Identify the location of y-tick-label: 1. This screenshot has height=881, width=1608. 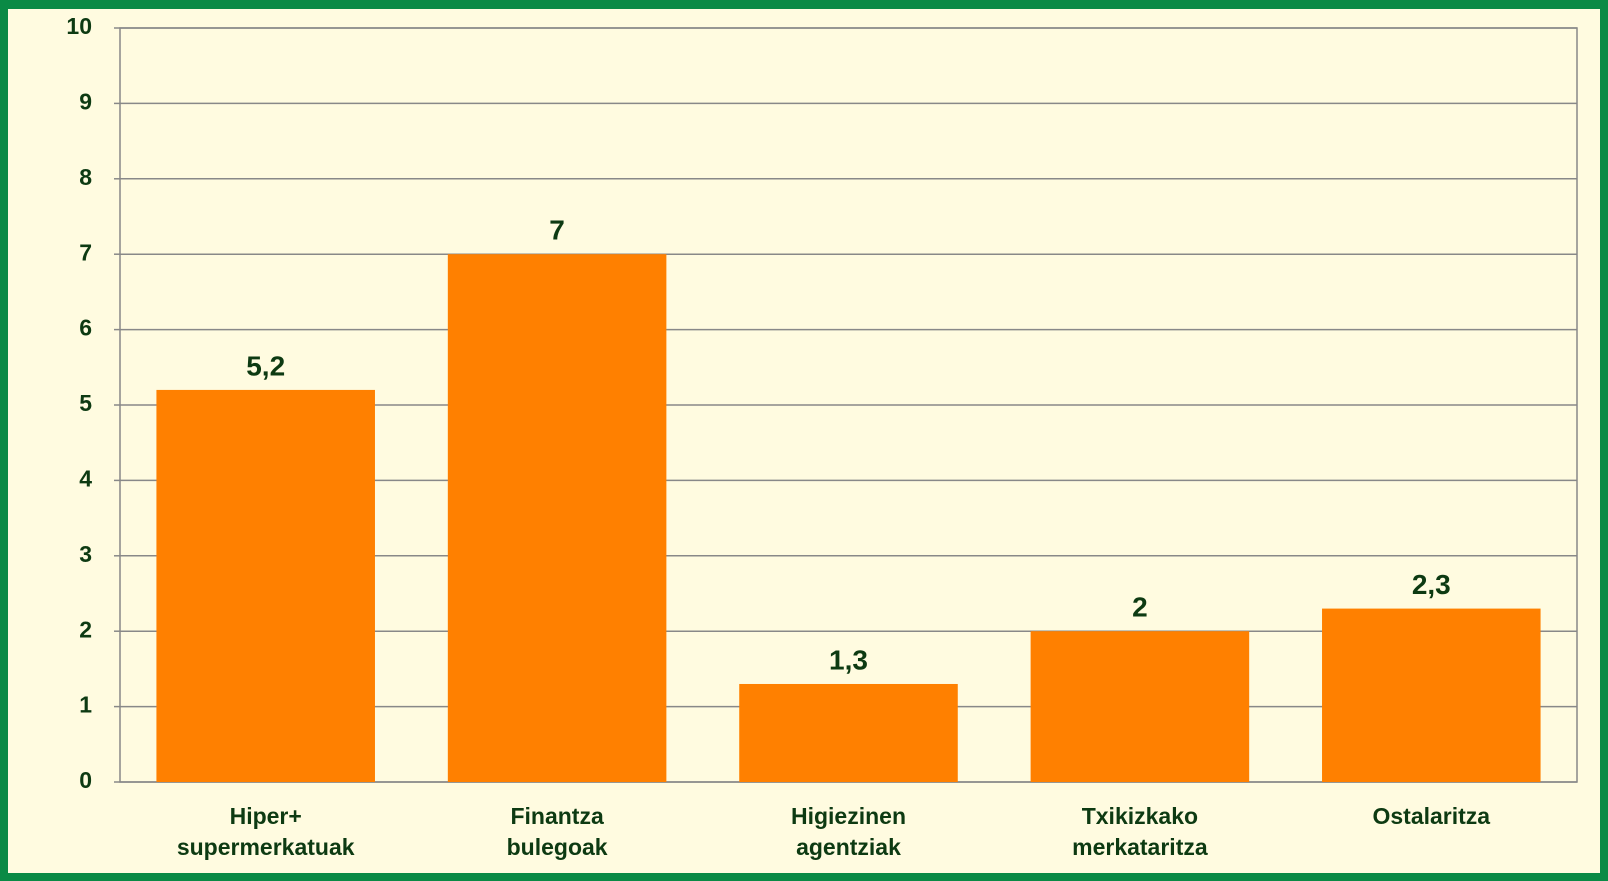
(85, 705).